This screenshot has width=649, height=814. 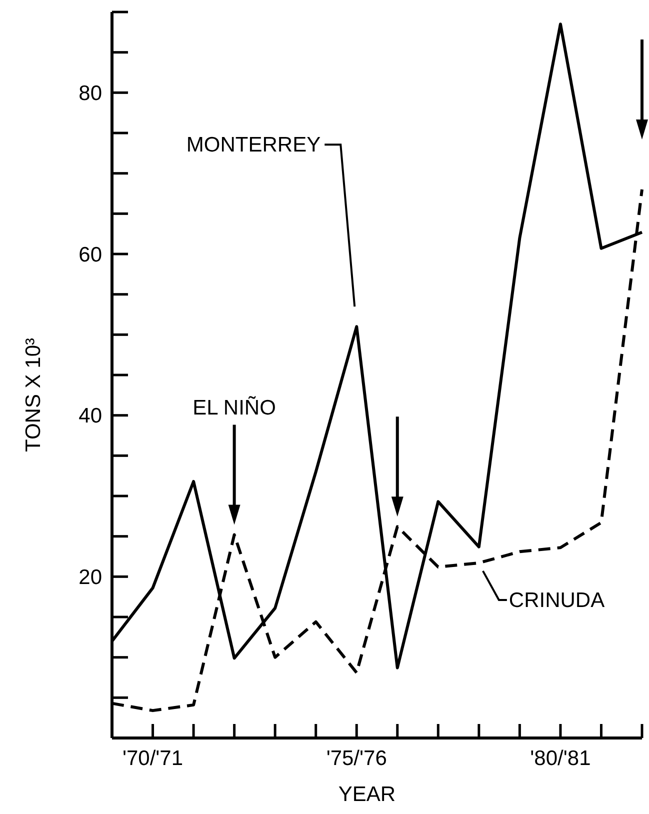 What do you see at coordinates (90, 416) in the screenshot?
I see `y-tick-label: 40` at bounding box center [90, 416].